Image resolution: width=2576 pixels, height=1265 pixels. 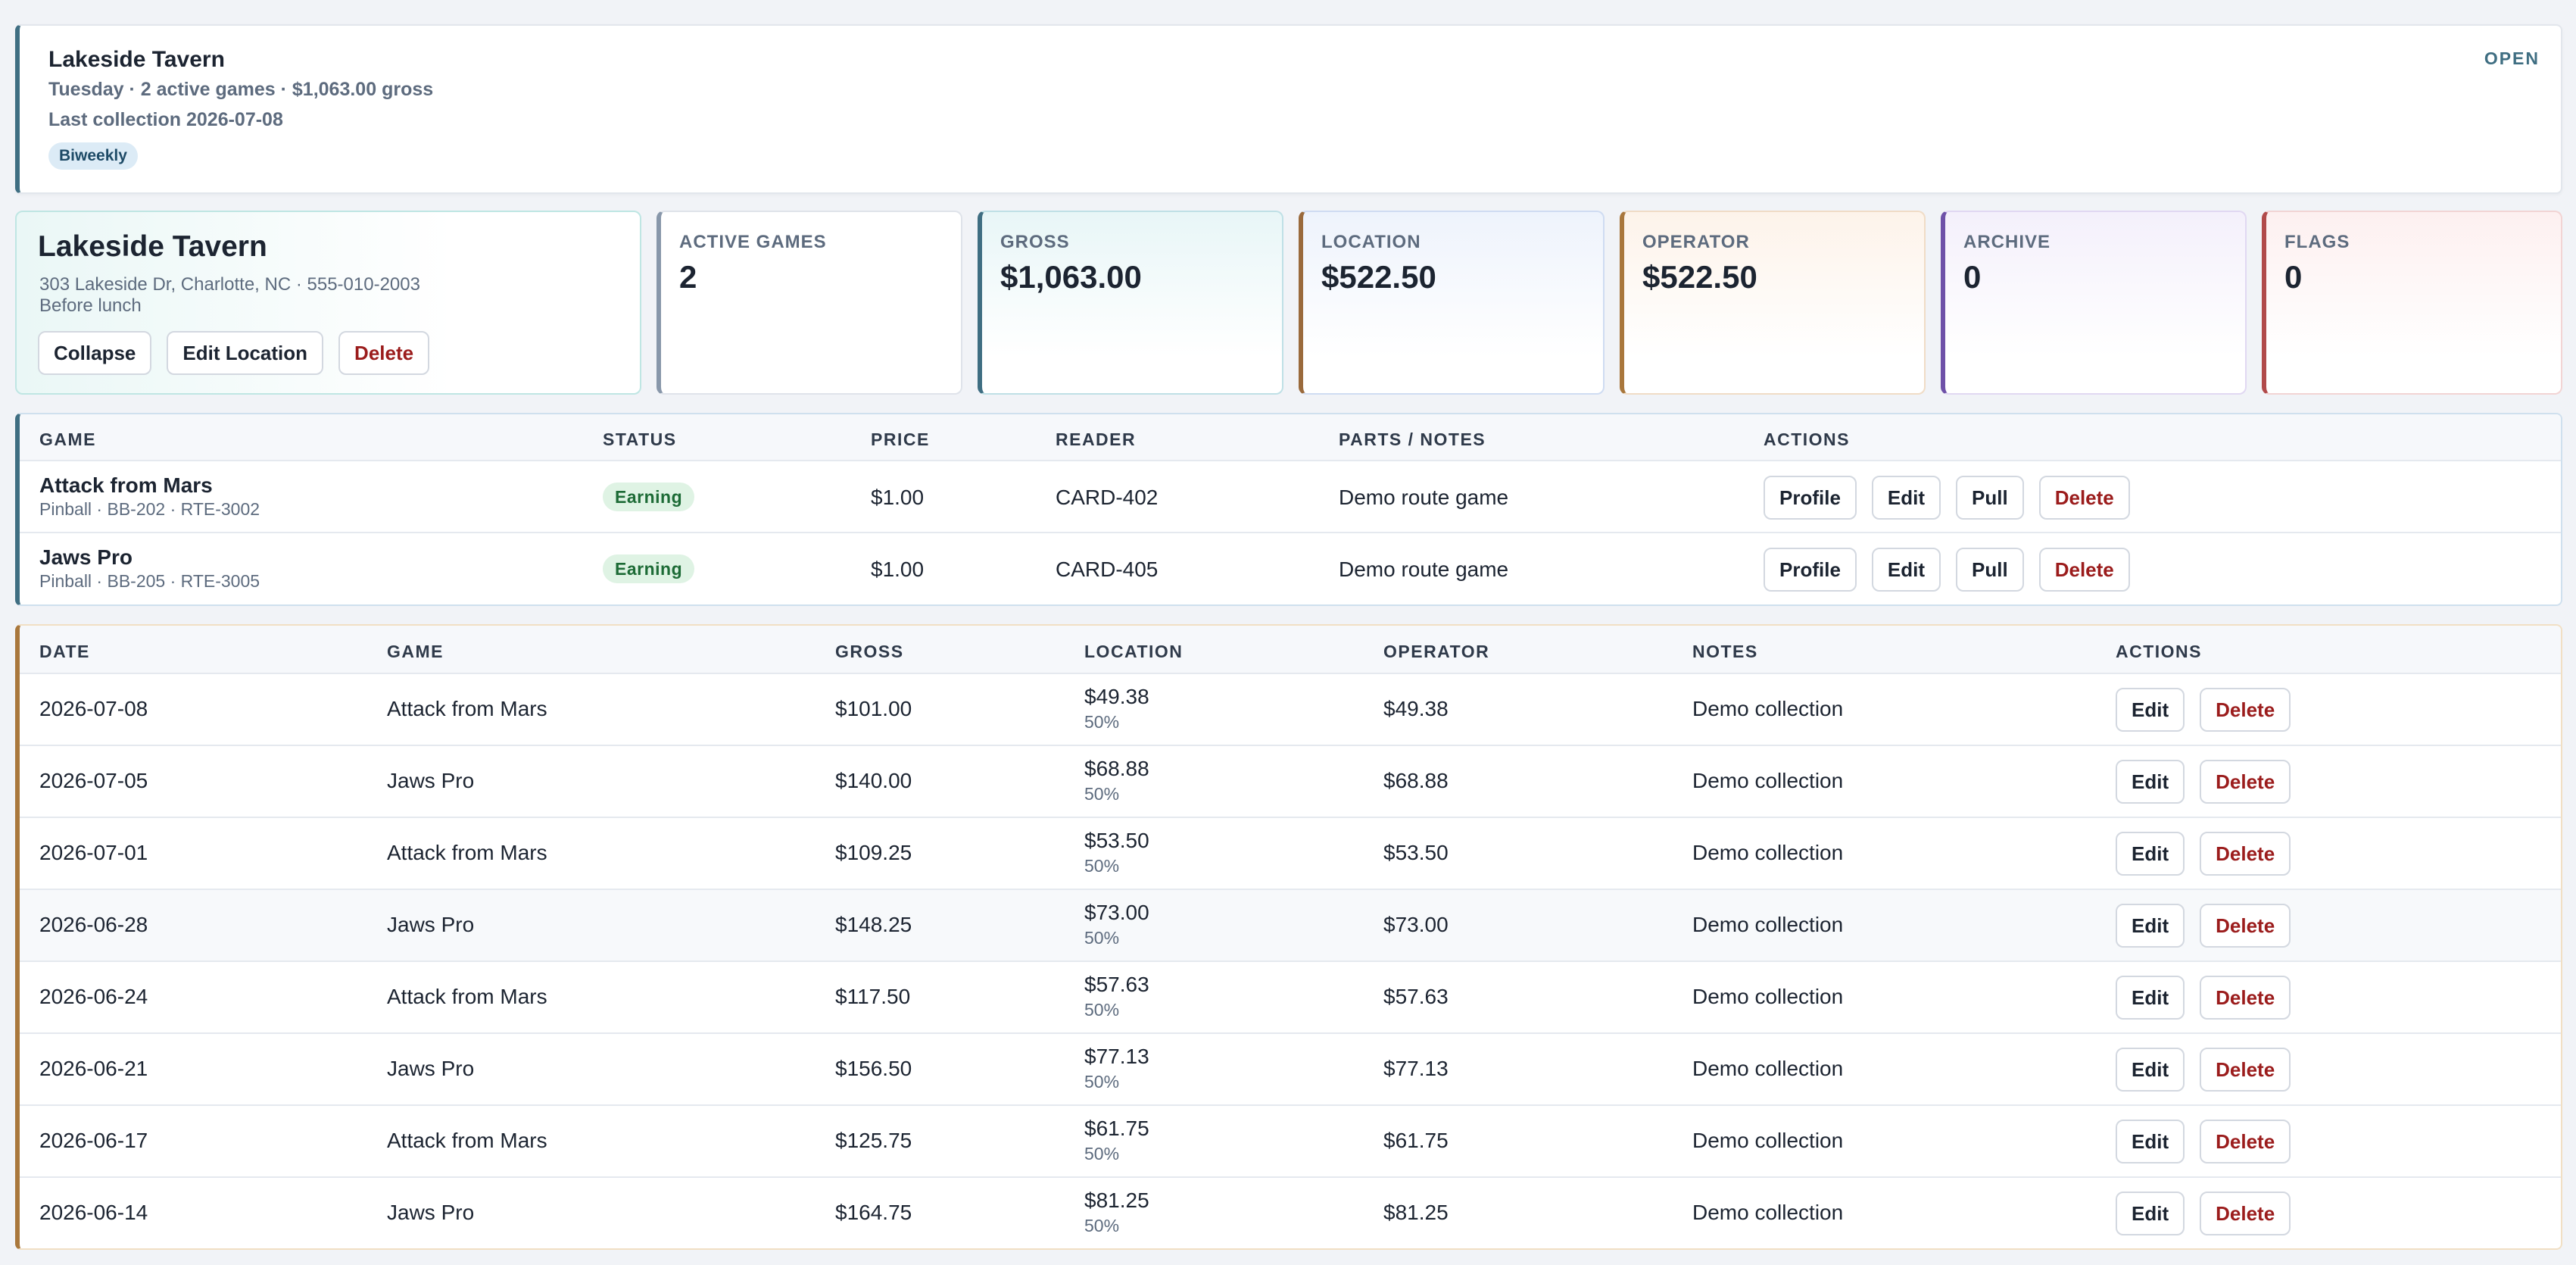 What do you see at coordinates (873, 708) in the screenshot?
I see `cell-gross: $101.00` at bounding box center [873, 708].